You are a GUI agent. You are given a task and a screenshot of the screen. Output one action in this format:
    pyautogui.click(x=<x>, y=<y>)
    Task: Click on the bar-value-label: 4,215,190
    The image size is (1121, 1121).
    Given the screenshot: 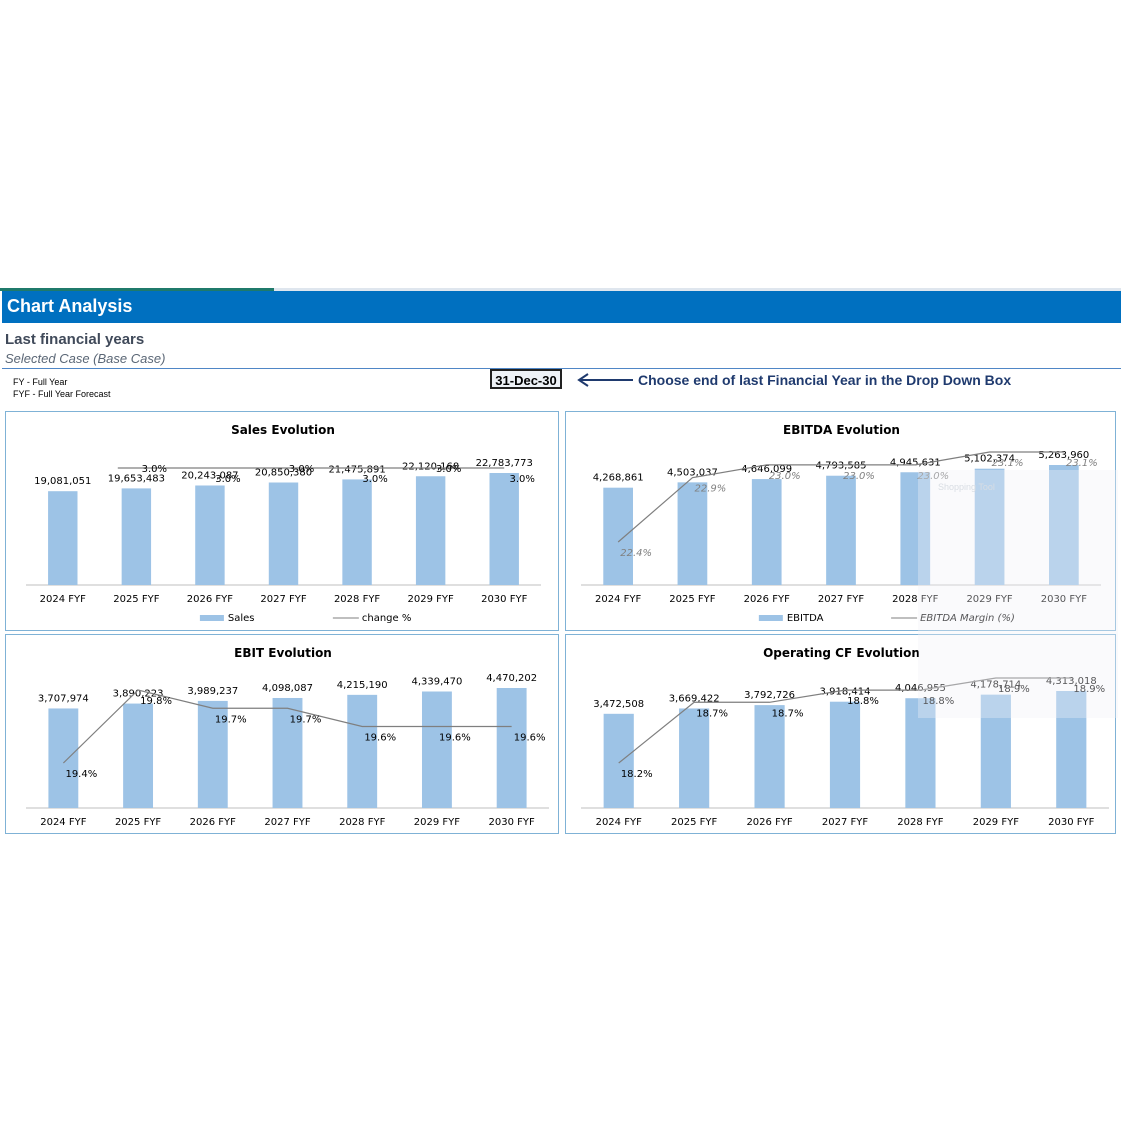 What is the action you would take?
    pyautogui.click(x=362, y=685)
    